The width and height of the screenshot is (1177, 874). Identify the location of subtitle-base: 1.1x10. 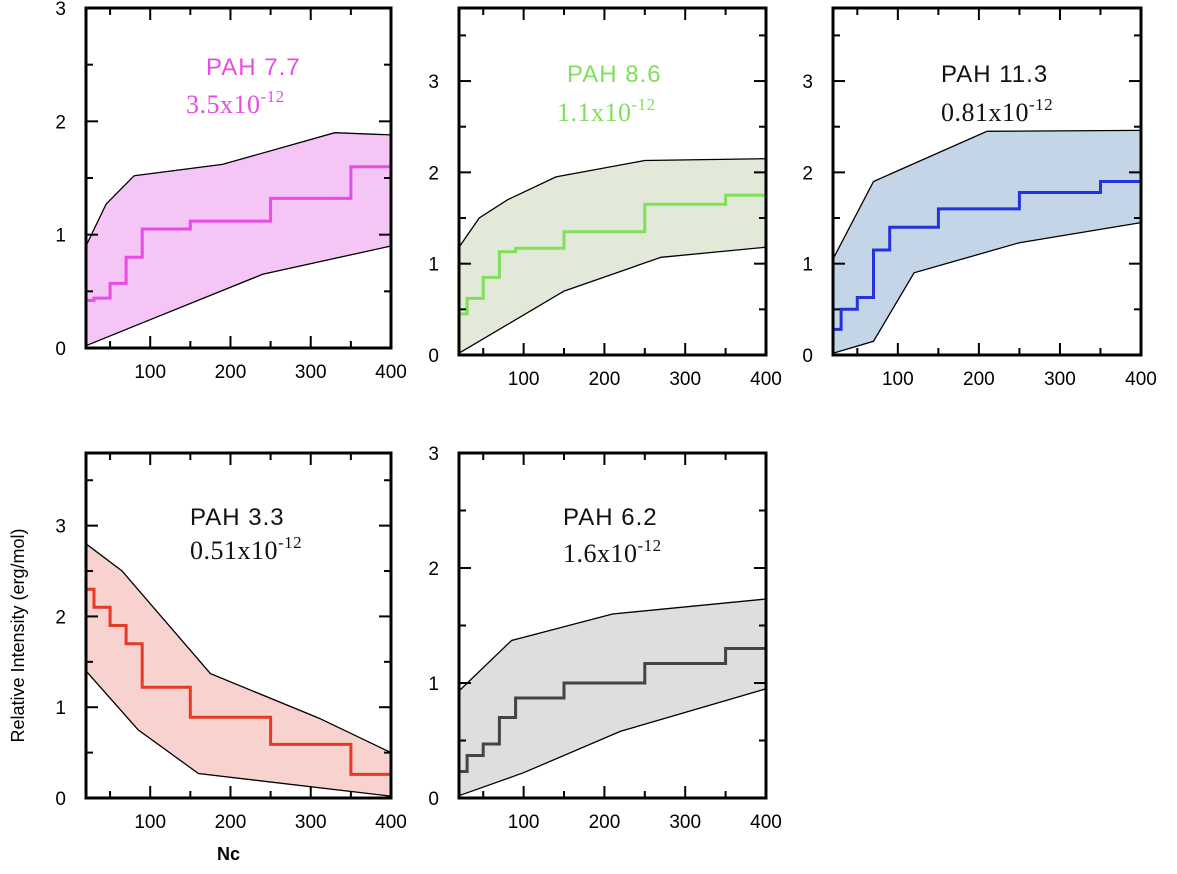
(594, 112).